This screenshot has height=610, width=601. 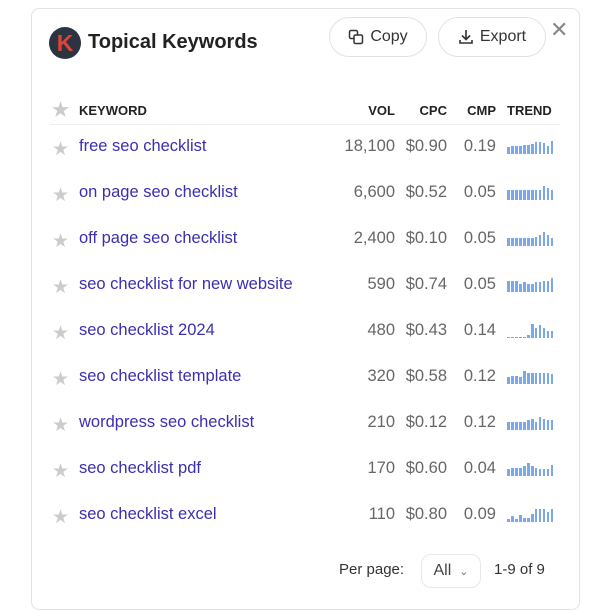 What do you see at coordinates (61, 110) in the screenshot?
I see `star-all-icon: ★` at bounding box center [61, 110].